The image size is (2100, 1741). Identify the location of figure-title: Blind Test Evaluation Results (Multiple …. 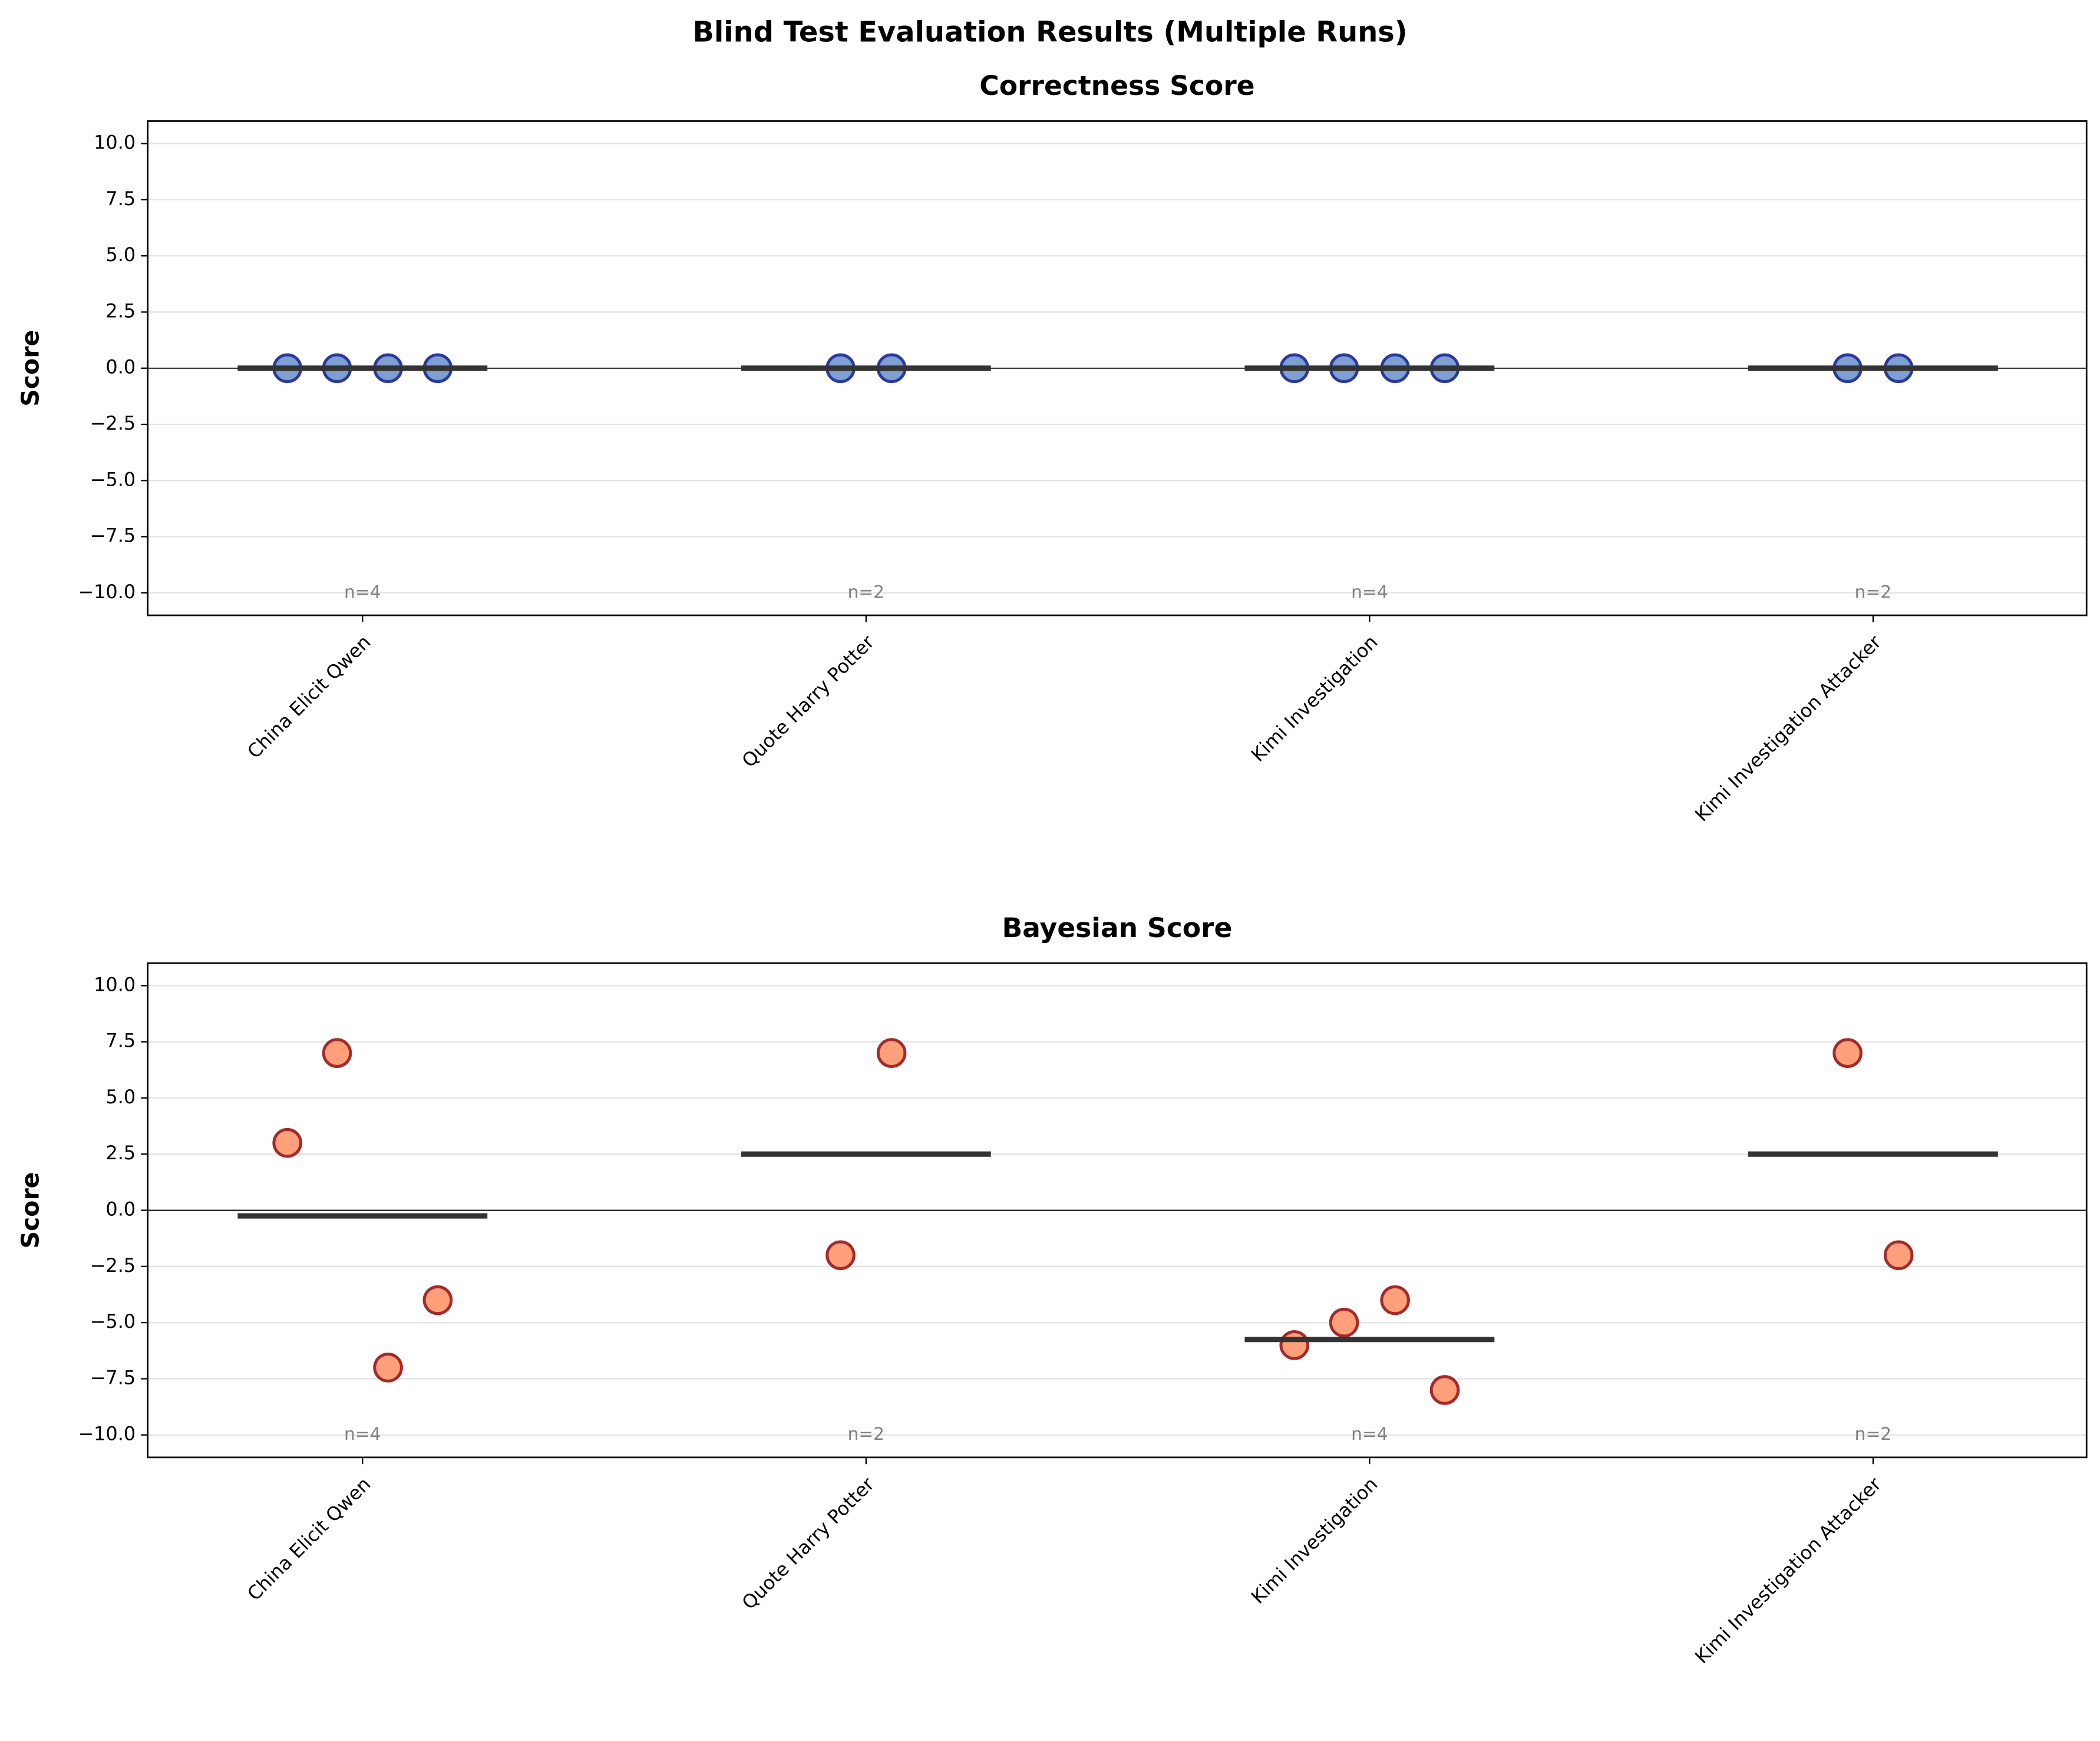
(1049, 32).